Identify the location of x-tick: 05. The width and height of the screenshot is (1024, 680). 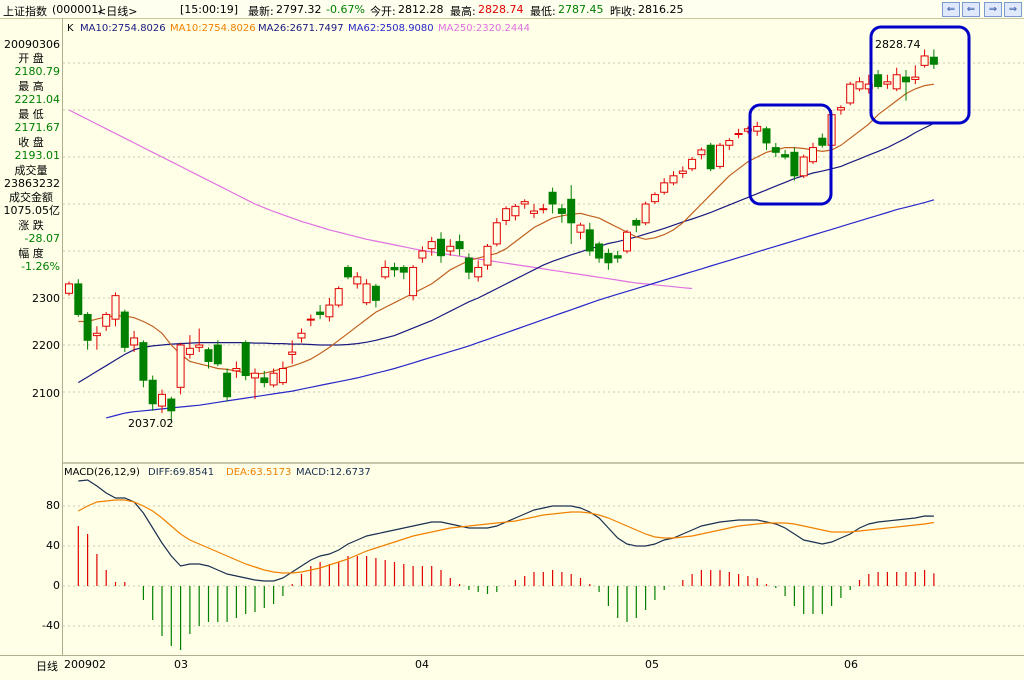
(652, 664).